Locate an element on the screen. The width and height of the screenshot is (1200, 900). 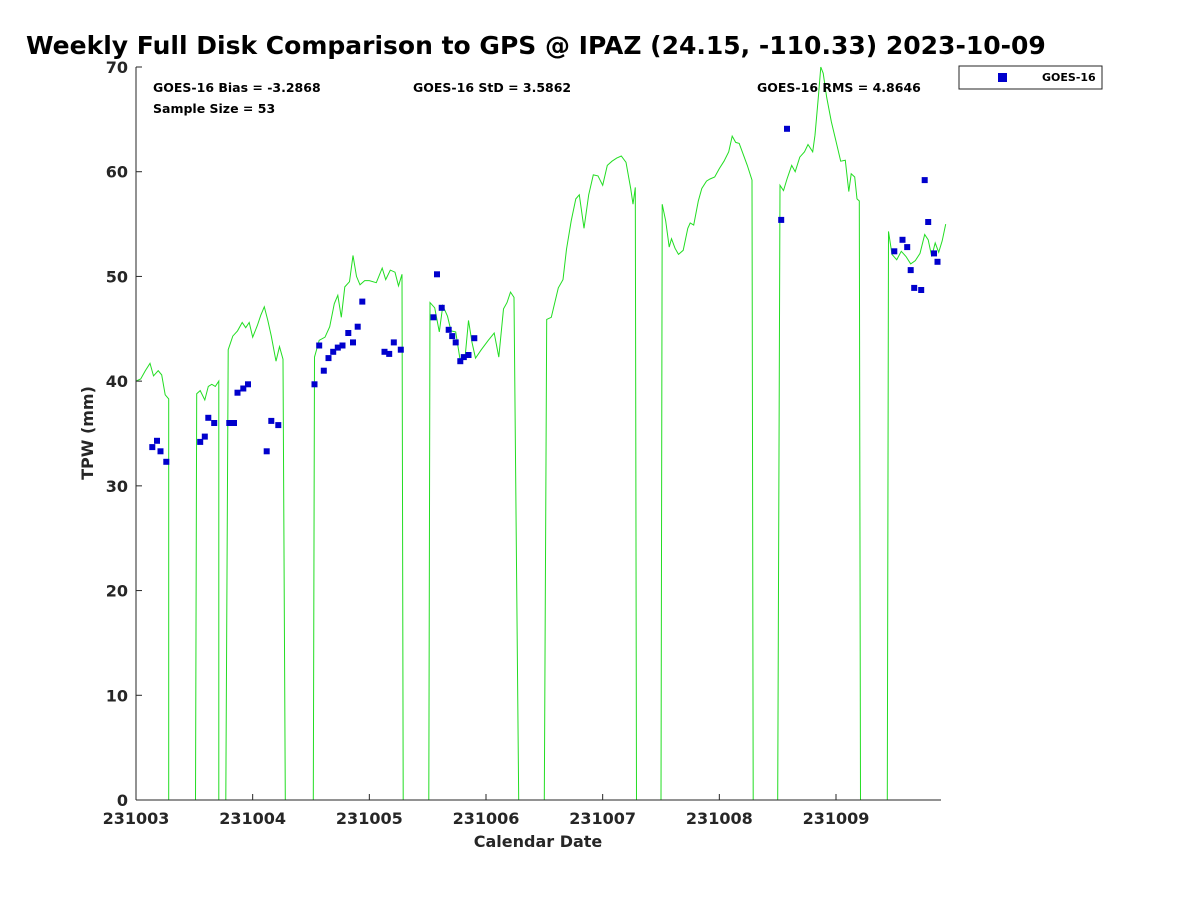
y-tick-label: 40 is located at coordinates (117, 381).